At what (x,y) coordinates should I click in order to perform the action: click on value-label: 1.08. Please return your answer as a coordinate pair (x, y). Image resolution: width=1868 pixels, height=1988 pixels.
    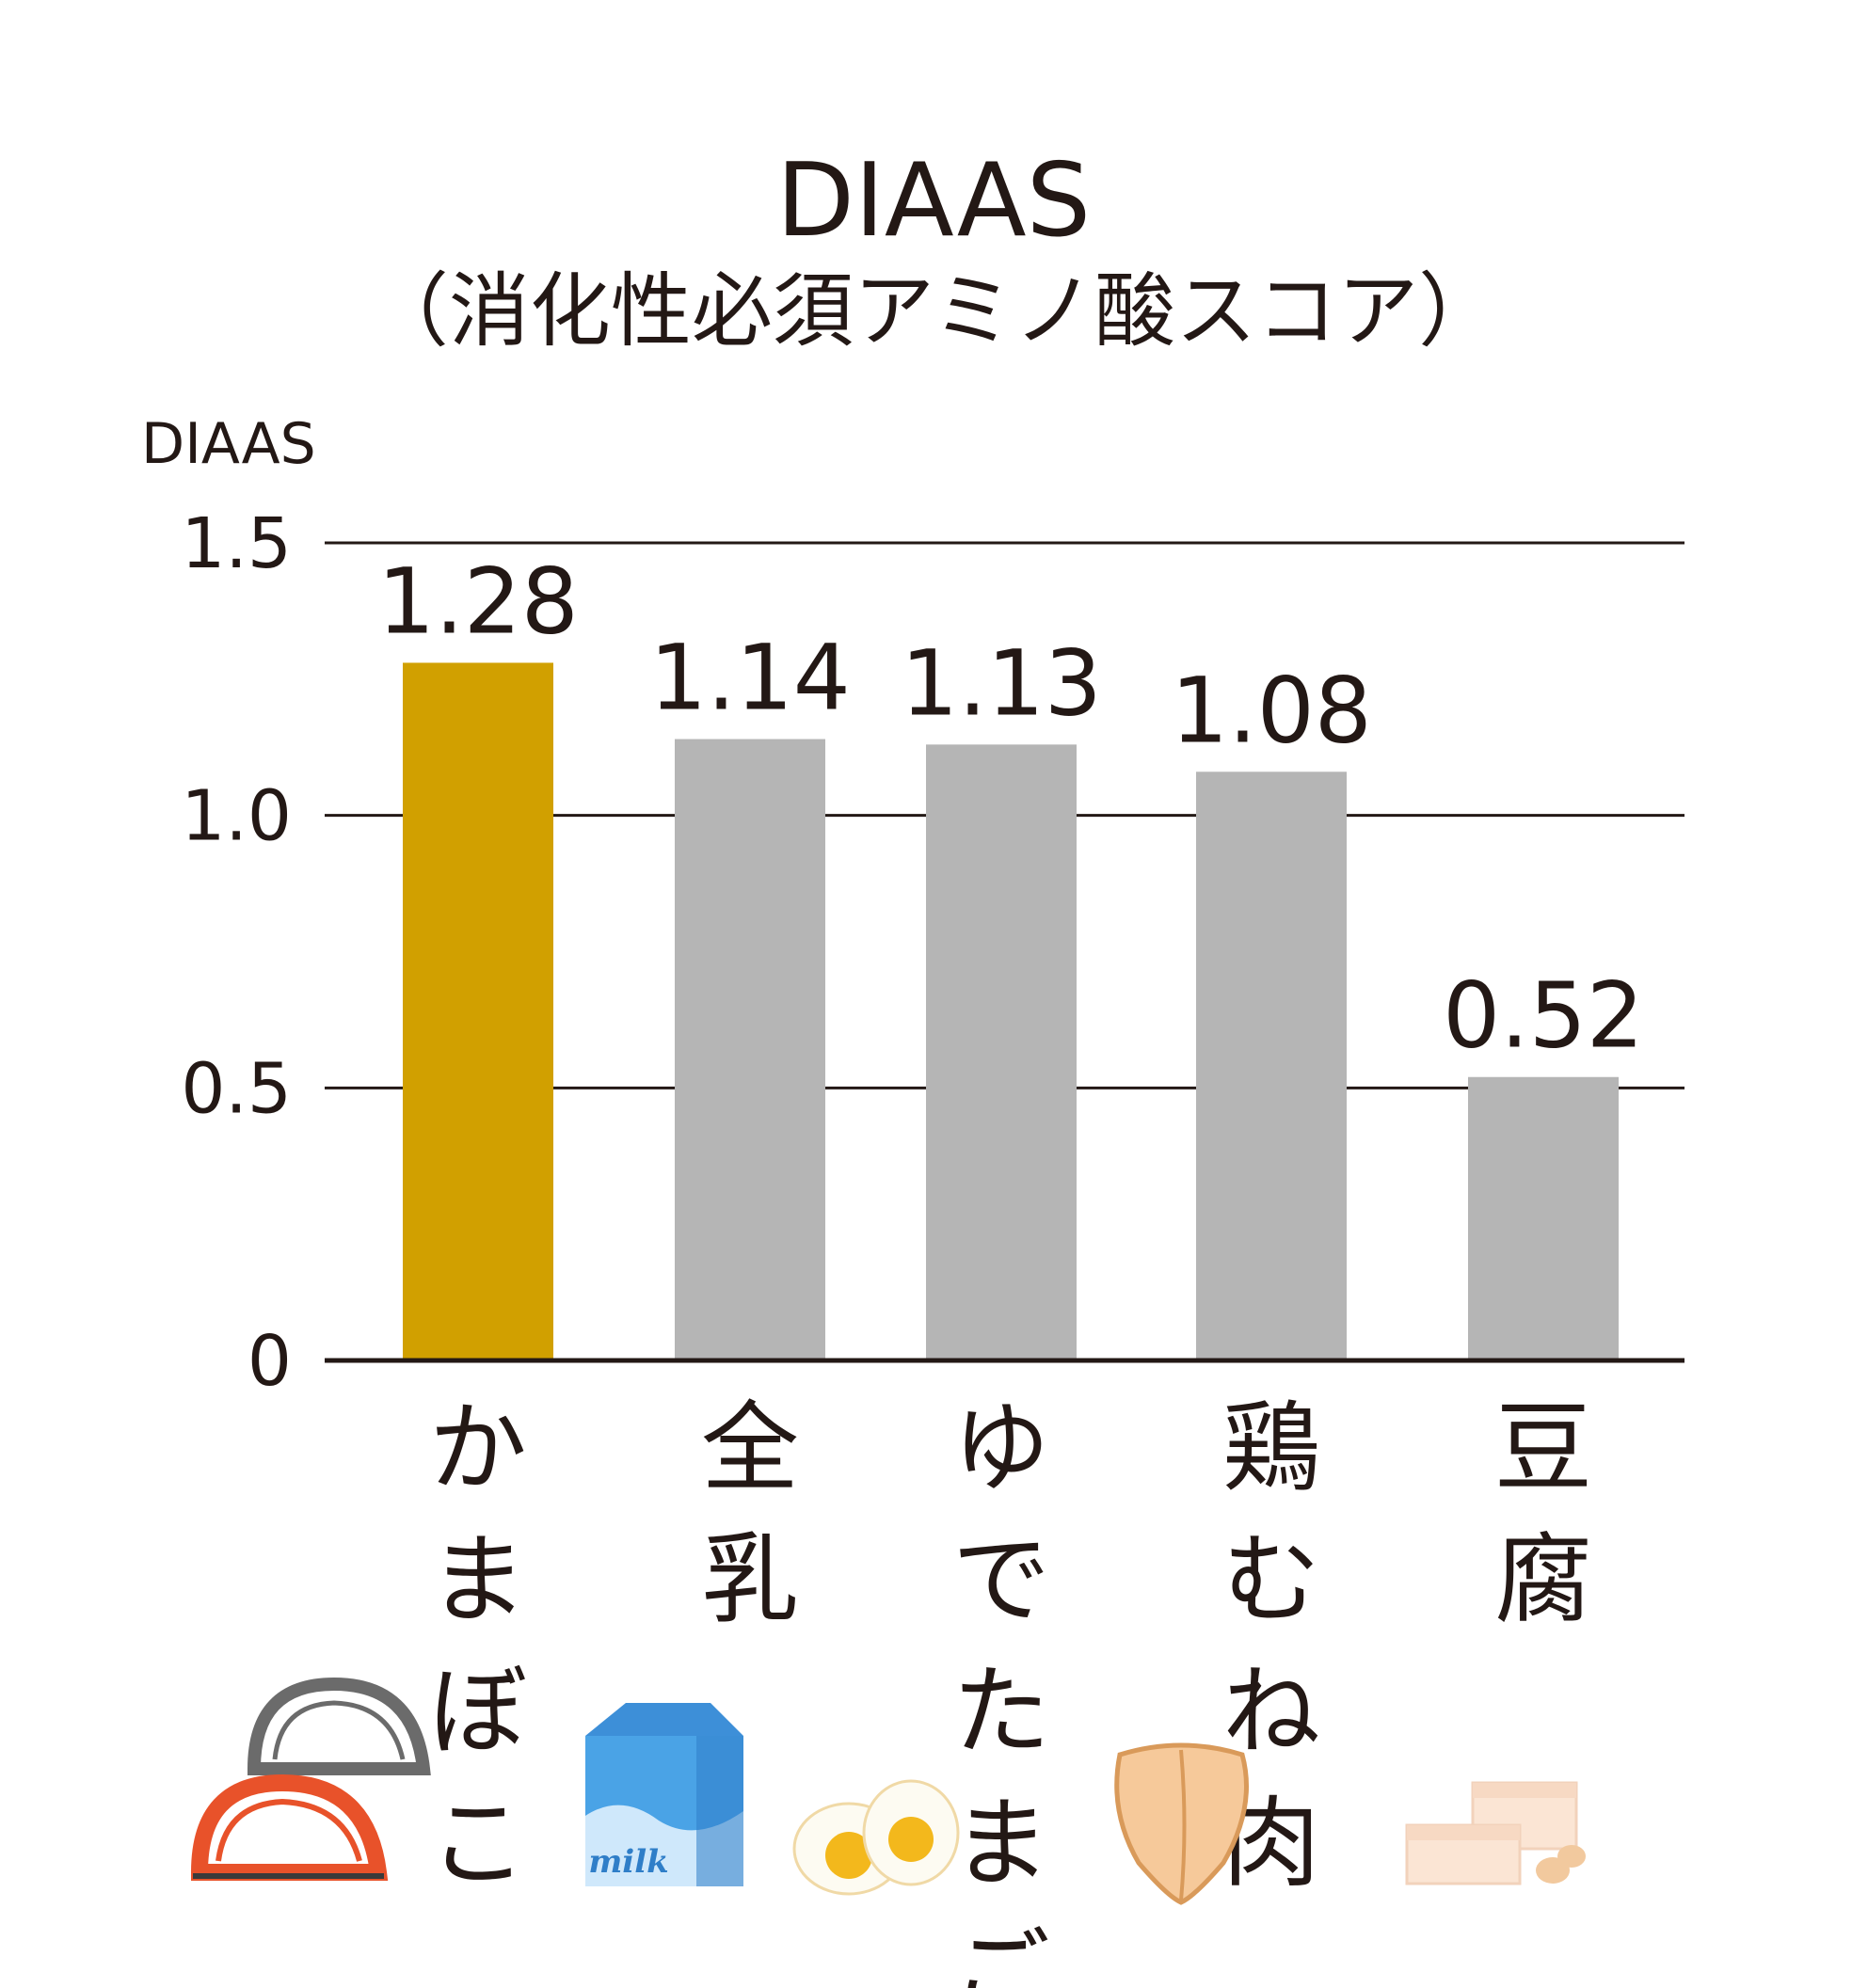
    Looking at the image, I should click on (1271, 711).